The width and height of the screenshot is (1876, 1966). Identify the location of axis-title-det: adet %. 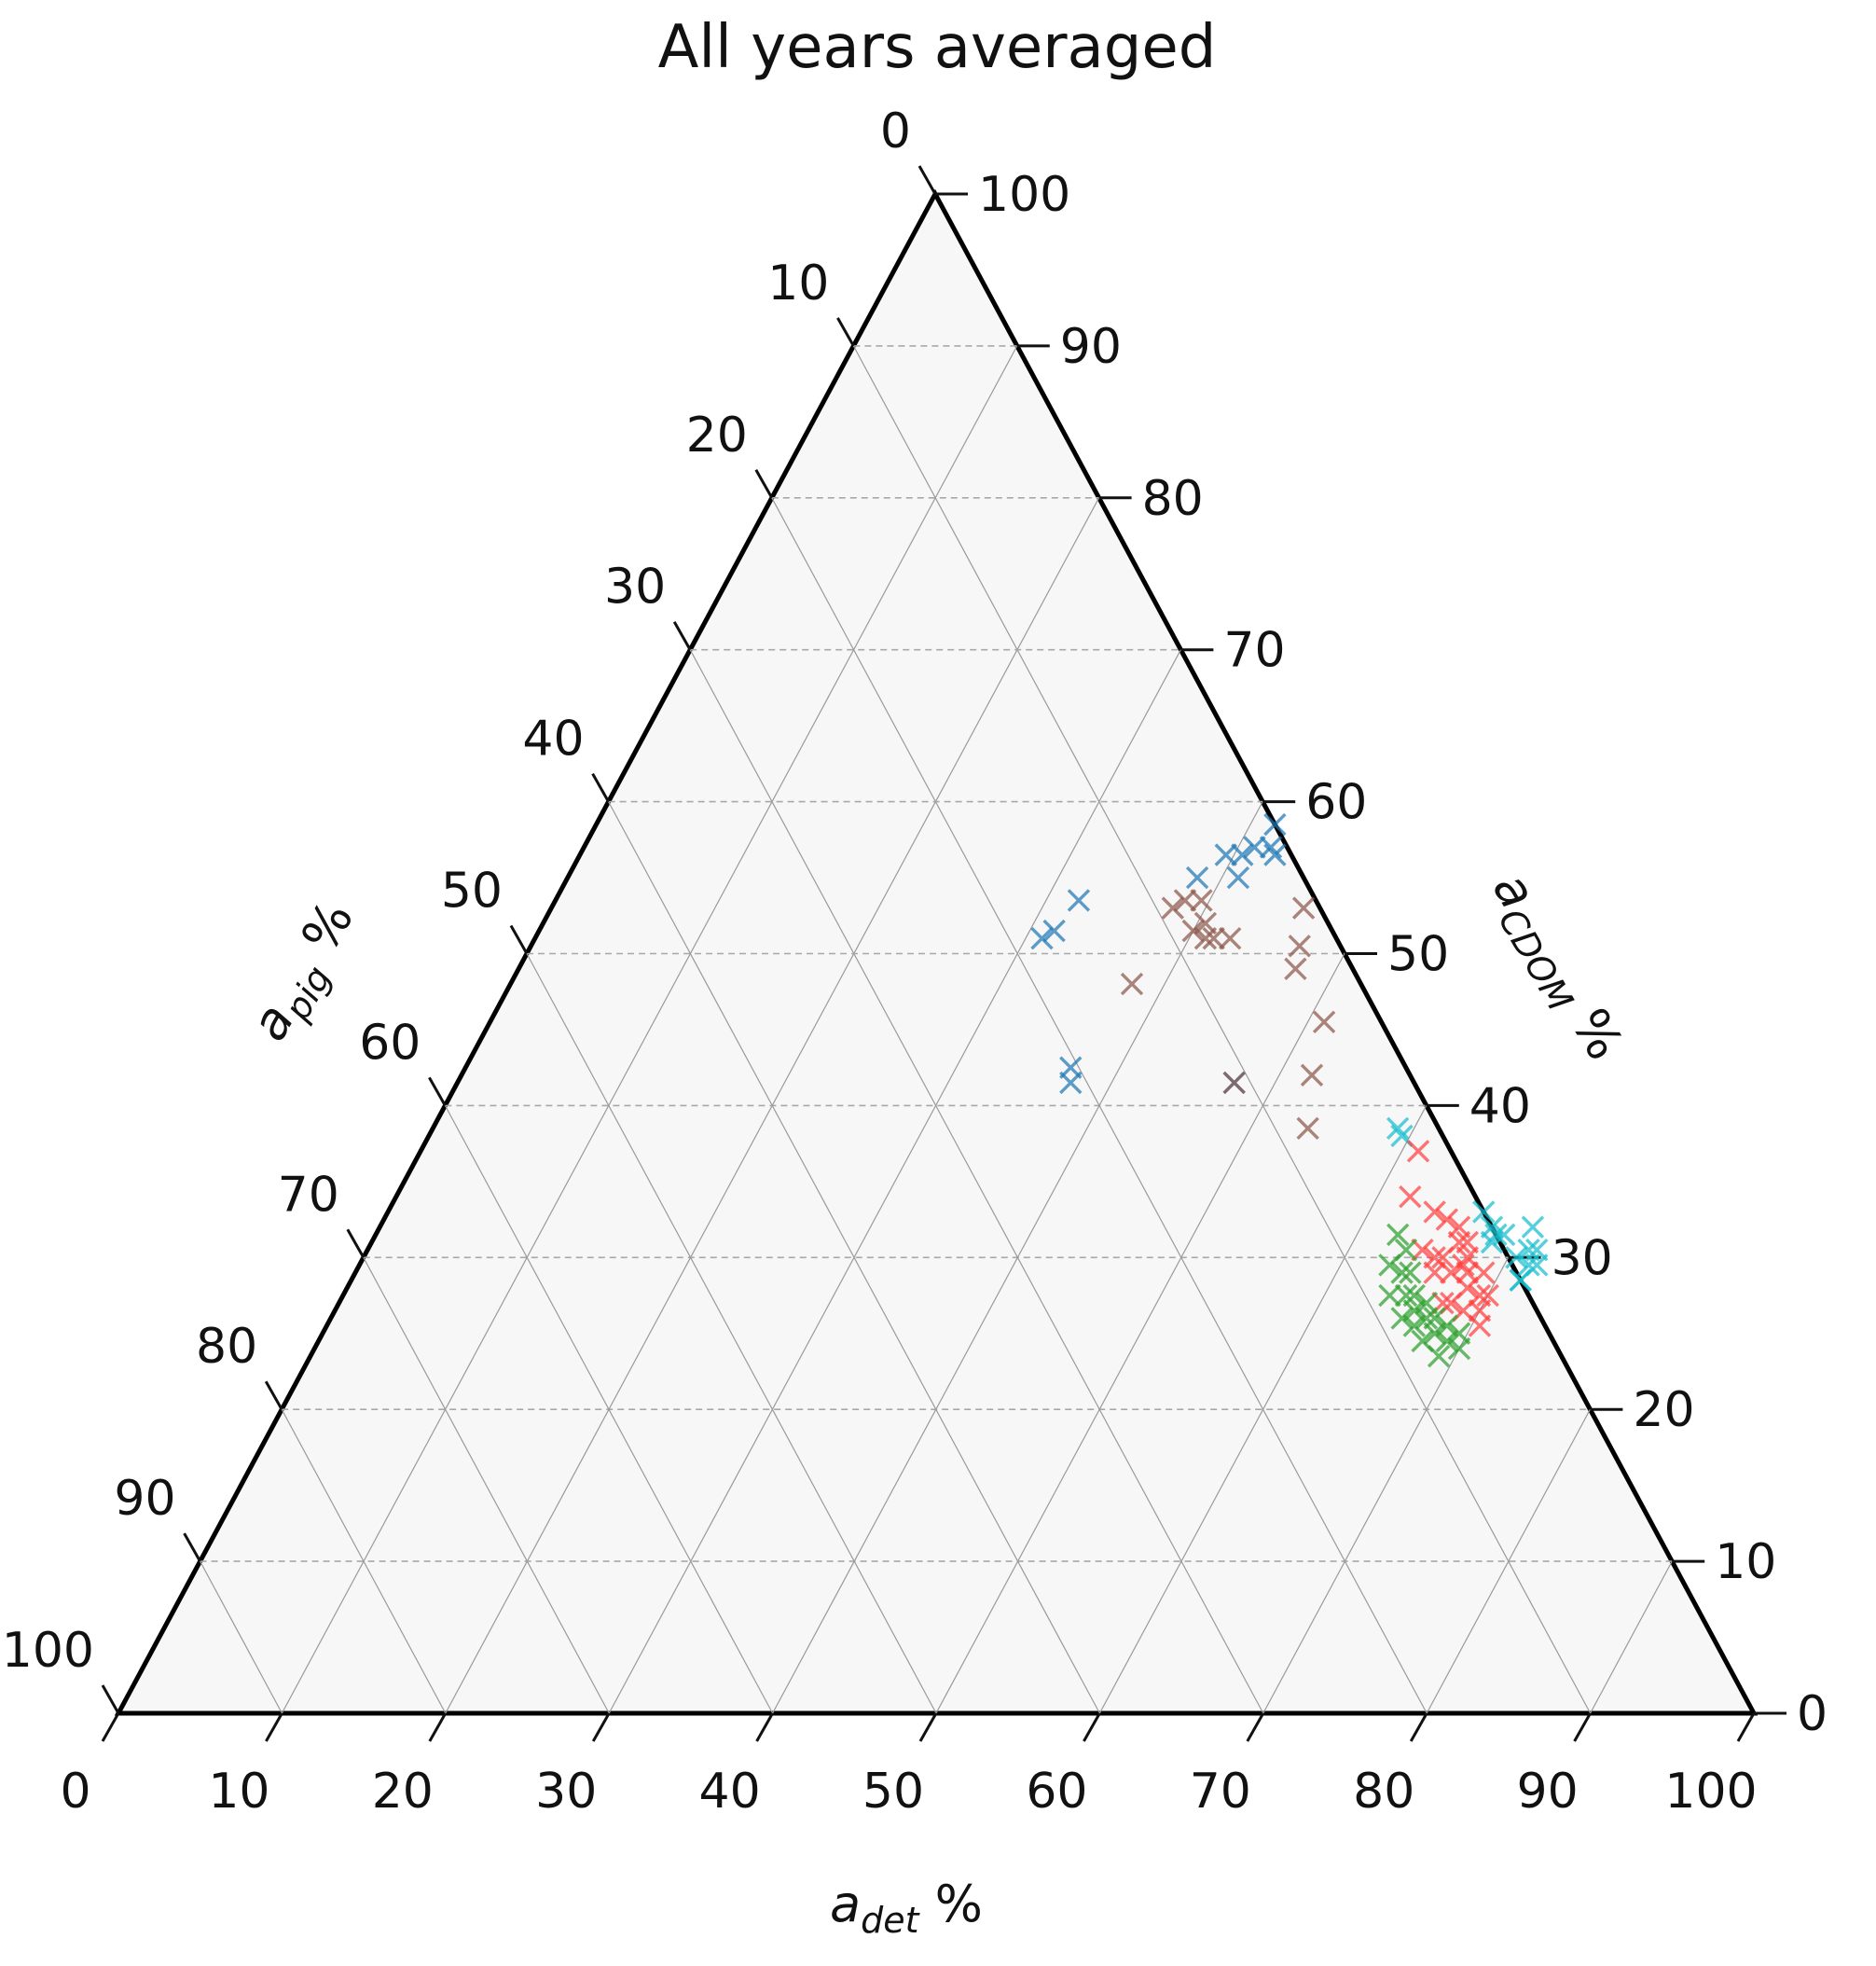
(907, 1908).